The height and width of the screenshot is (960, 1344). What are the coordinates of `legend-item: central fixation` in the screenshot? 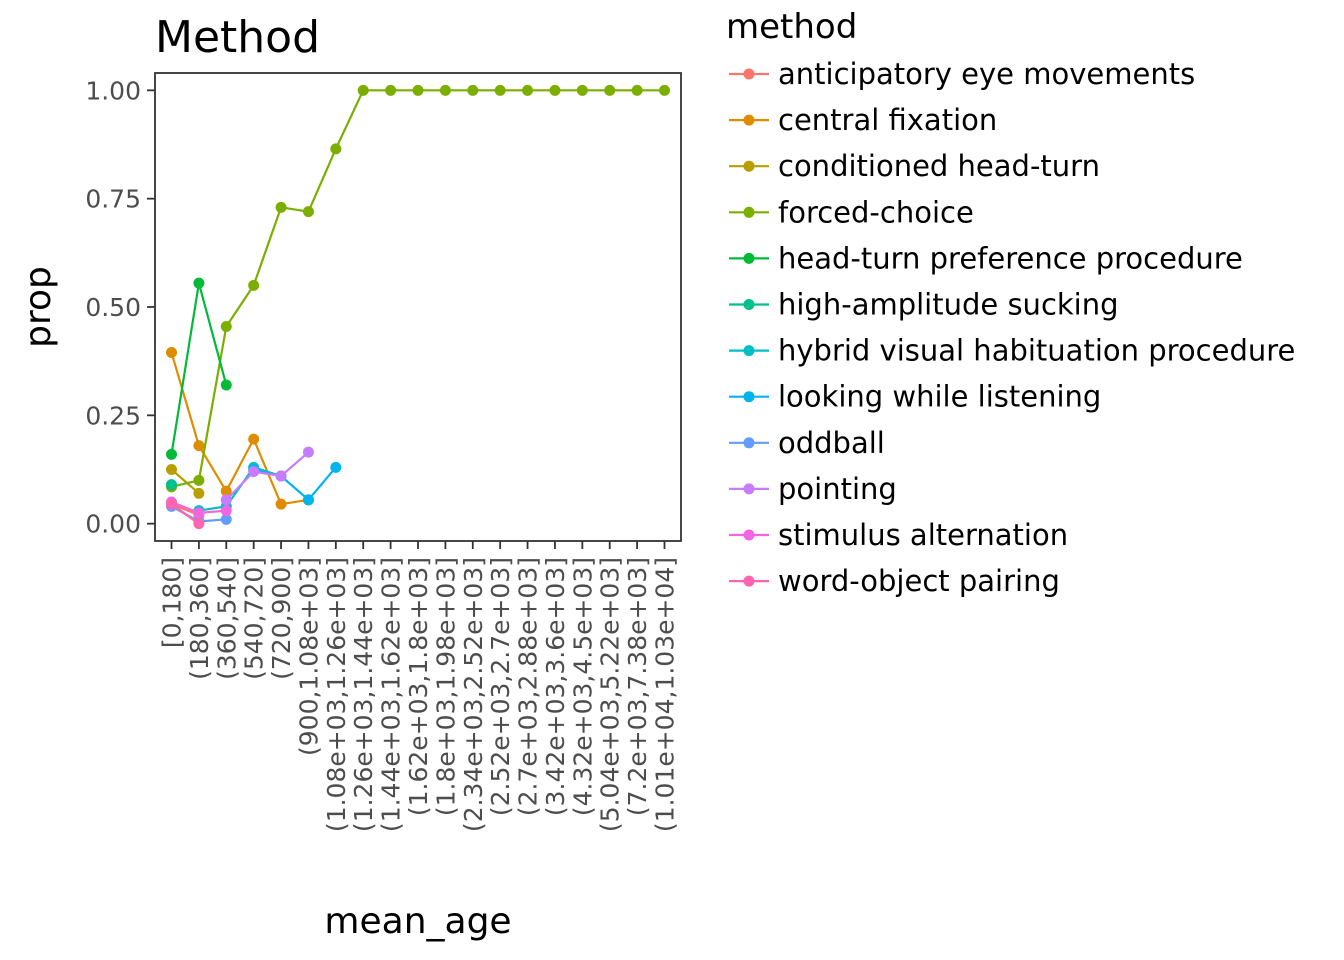 It's located at (863, 120).